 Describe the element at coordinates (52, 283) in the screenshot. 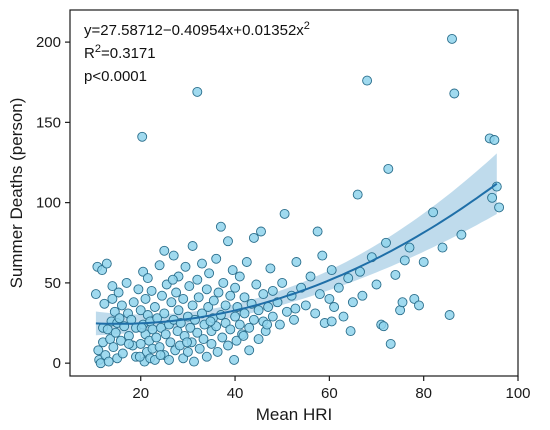

I see `y-tick-label: 50` at that location.